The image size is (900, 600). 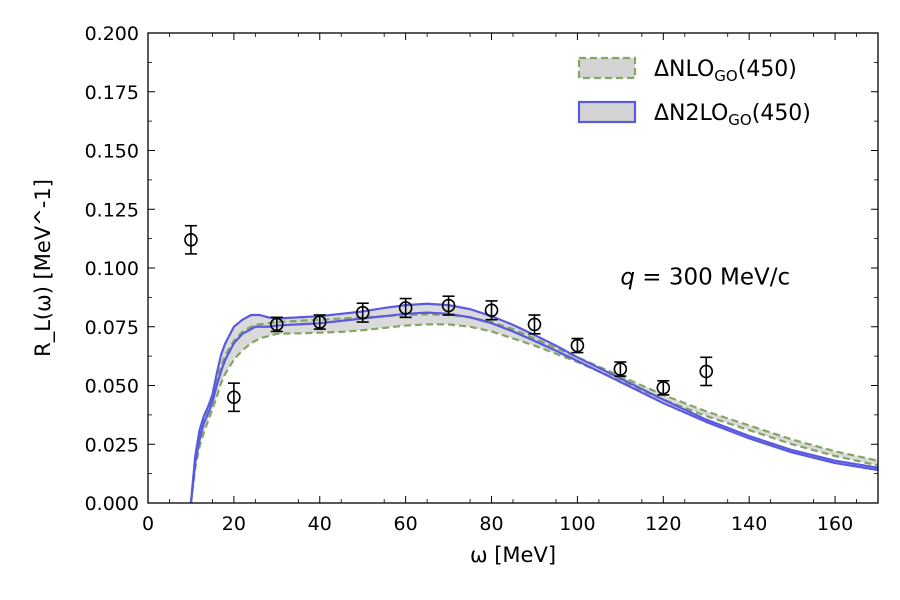 What do you see at coordinates (234, 524) in the screenshot?
I see `x-tick-label: 20` at bounding box center [234, 524].